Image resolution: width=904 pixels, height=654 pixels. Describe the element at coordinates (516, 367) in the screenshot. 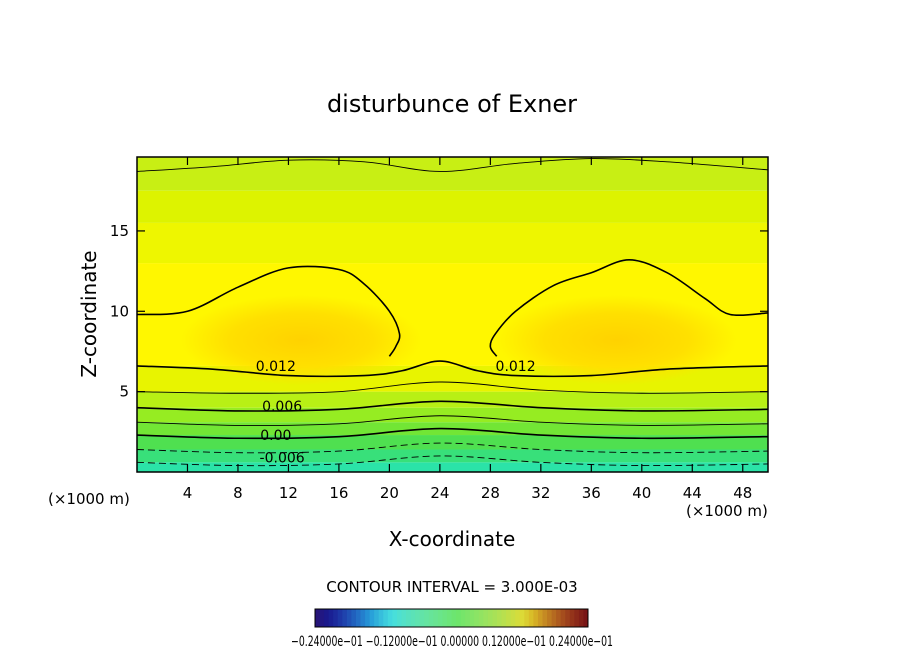

I see `contour-label-1: 0.012` at that location.